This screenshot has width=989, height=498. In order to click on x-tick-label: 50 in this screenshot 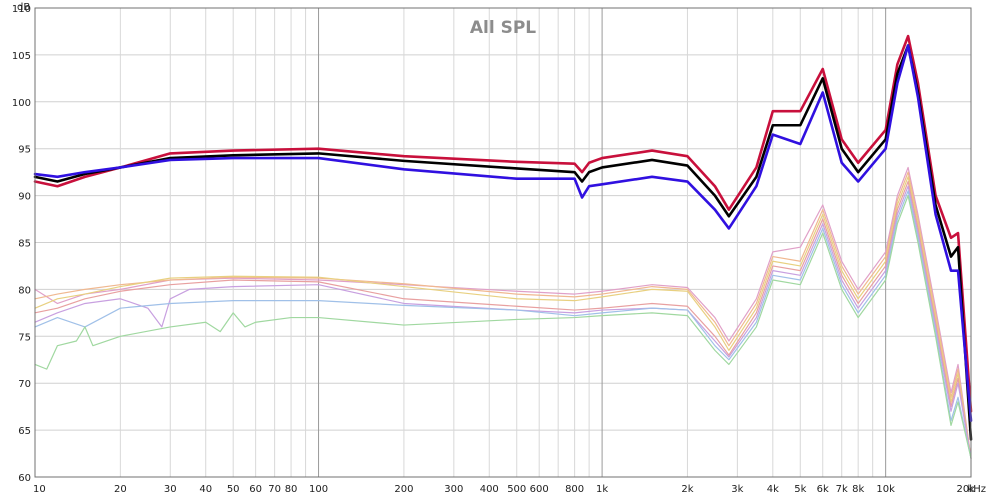, I will do `click(233, 489)`.